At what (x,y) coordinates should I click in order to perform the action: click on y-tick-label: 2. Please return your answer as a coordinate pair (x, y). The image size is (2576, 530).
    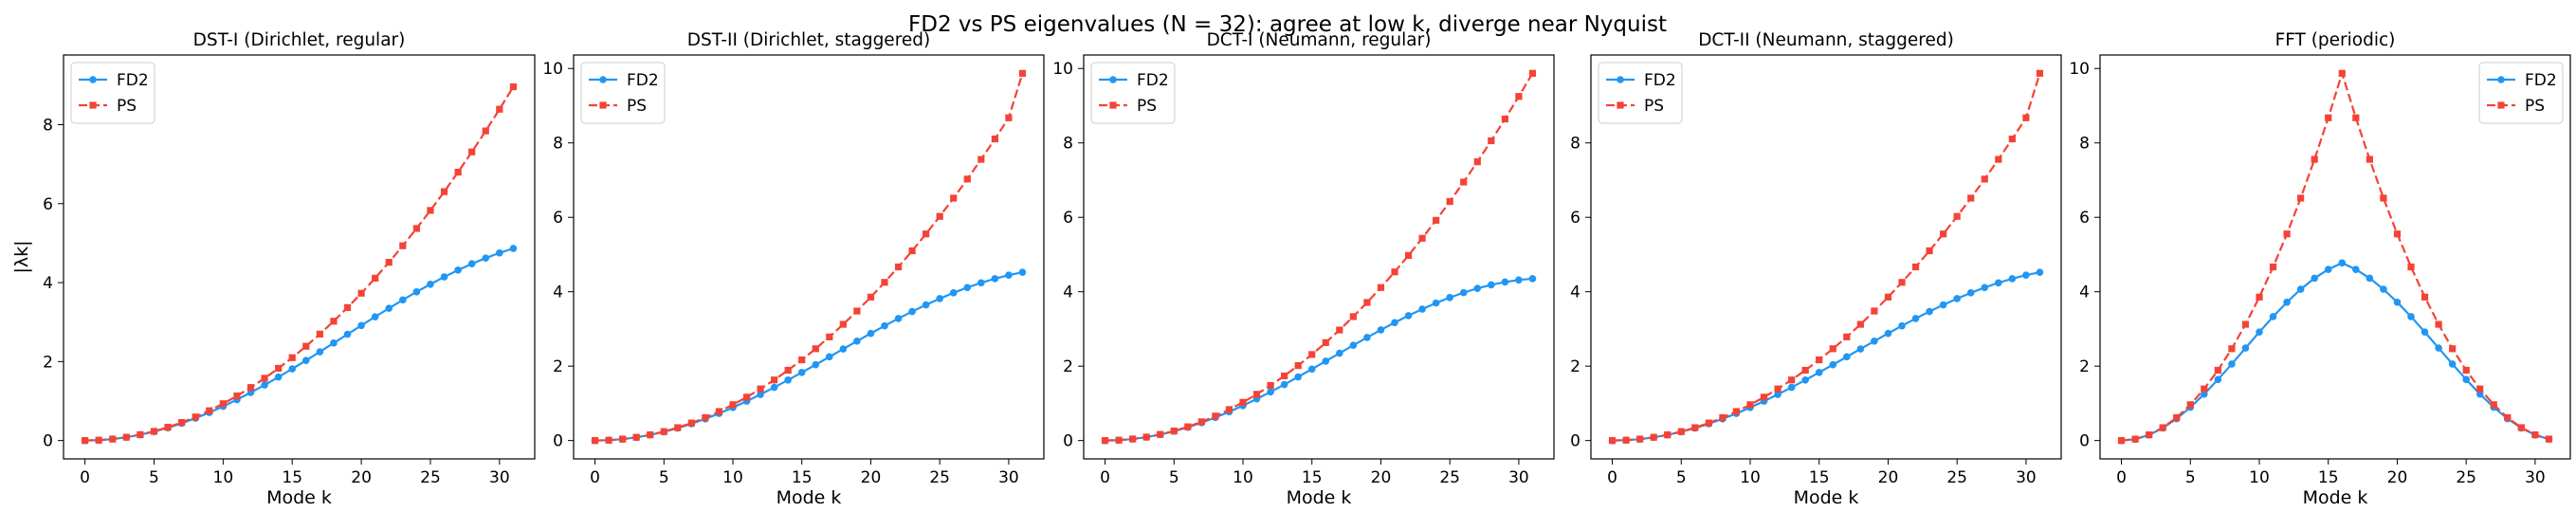
    Looking at the image, I should click on (48, 362).